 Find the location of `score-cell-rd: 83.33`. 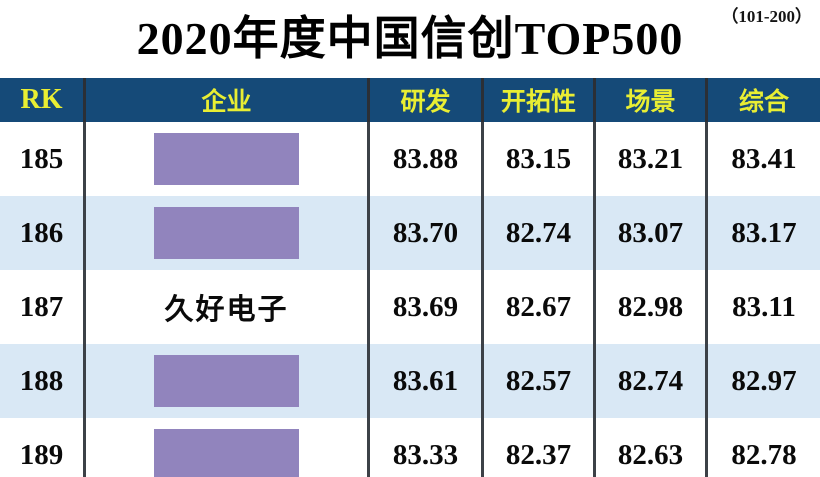

score-cell-rd: 83.33 is located at coordinates (427, 447).